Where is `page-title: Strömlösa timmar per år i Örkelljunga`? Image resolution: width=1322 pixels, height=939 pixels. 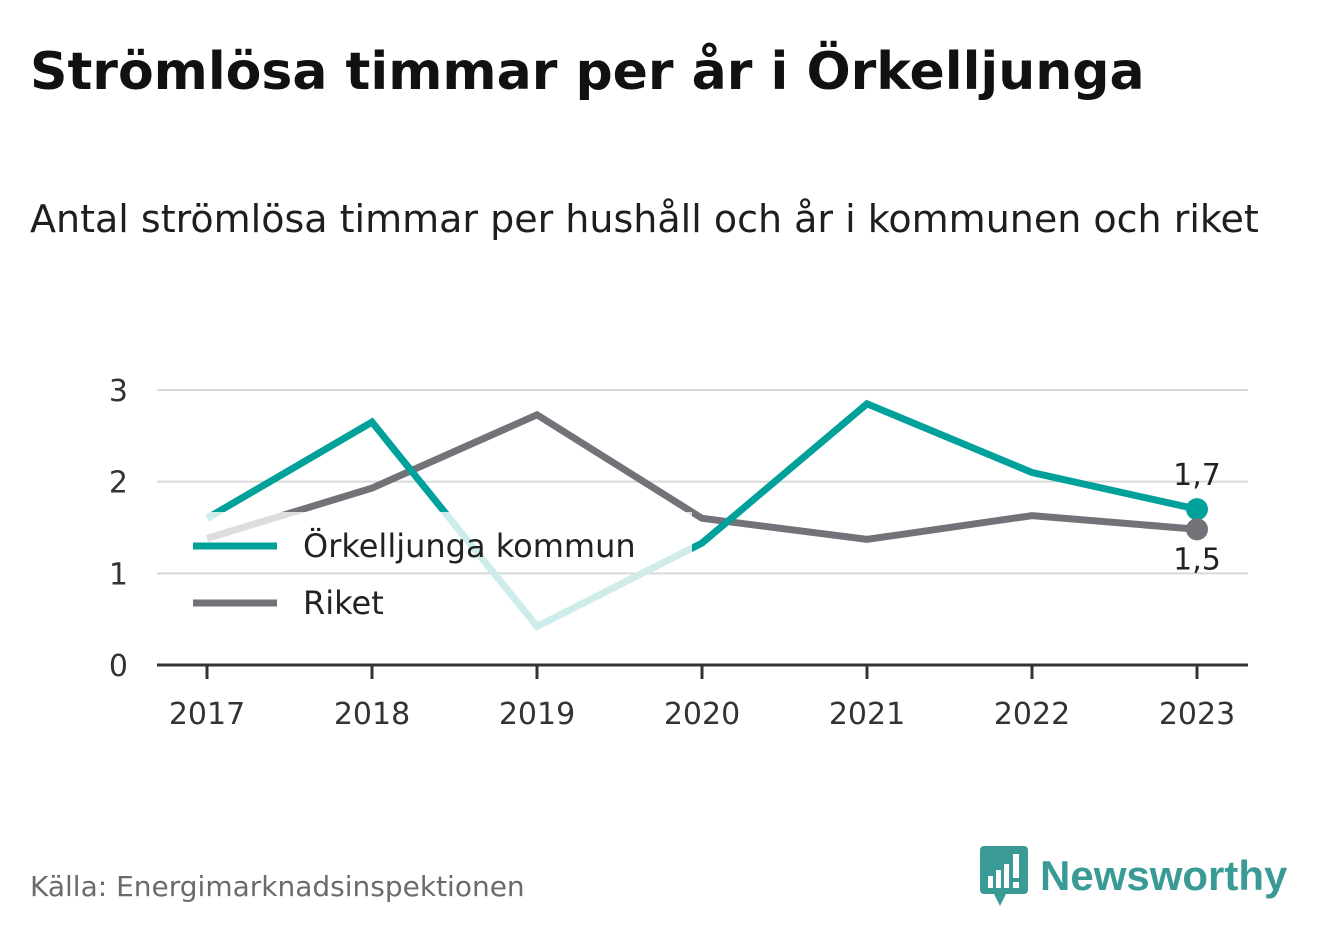
page-title: Strömlösa timmar per år i Örkelljunga is located at coordinates (587, 72).